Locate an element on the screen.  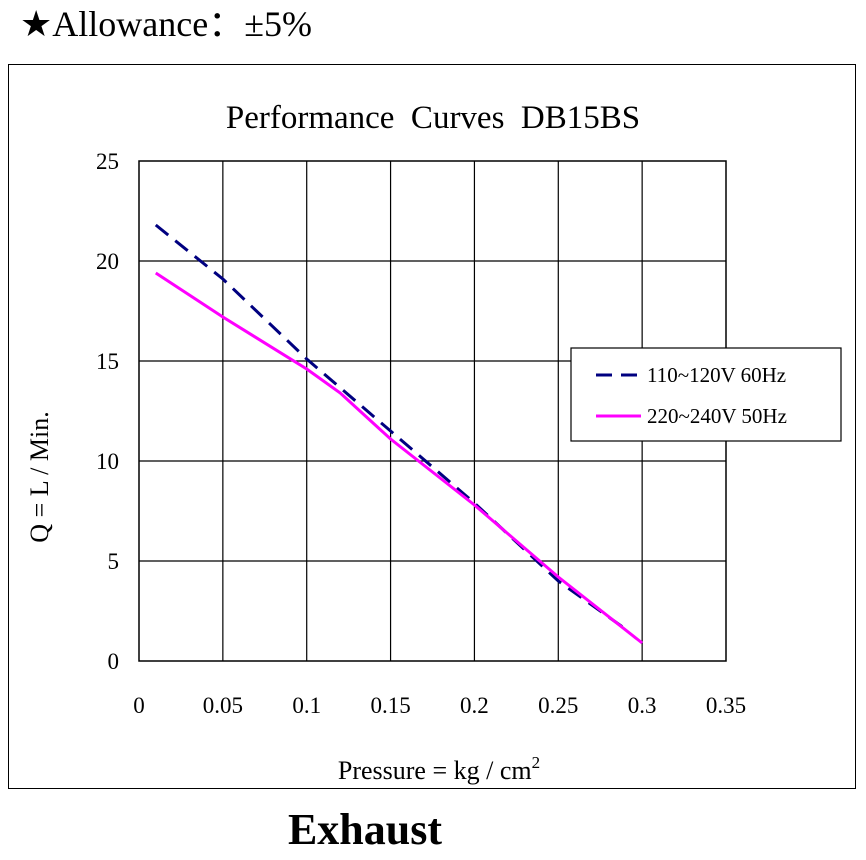
y-tick-label: 0 is located at coordinates (114, 661).